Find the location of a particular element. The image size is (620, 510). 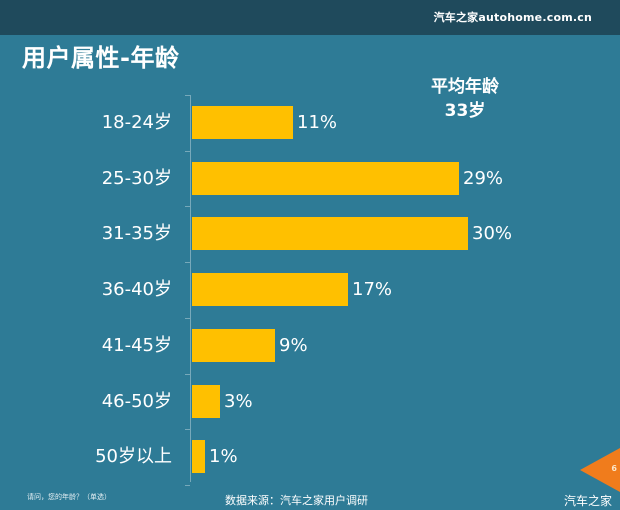

page-title: 用户属性-年龄 is located at coordinates (101, 58).